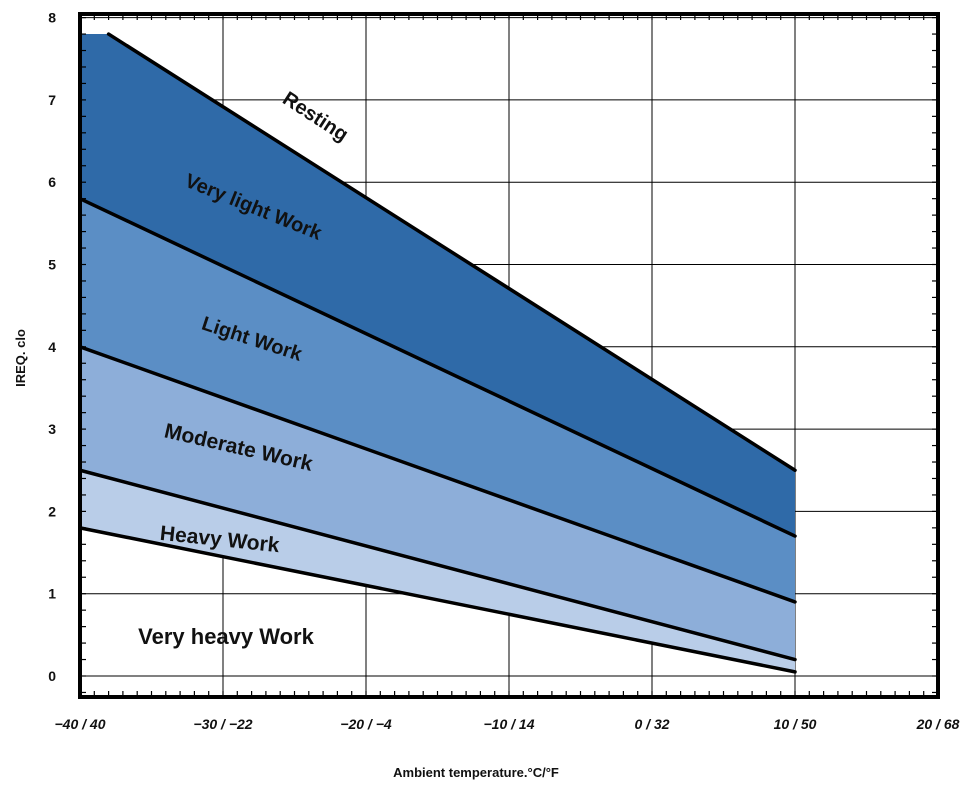 The width and height of the screenshot is (973, 785). I want to click on label-very-heavy-work: Very heavy Work, so click(226, 636).